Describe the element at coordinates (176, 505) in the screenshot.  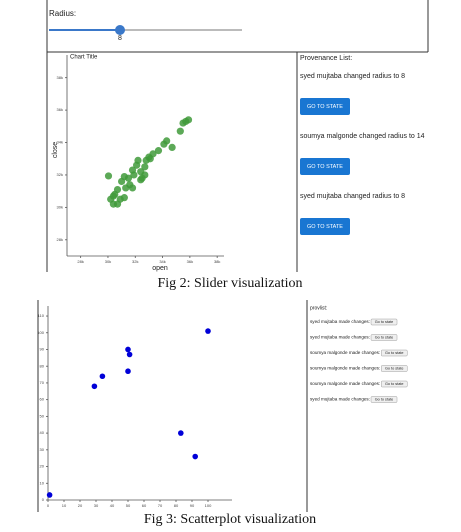
I see `x-tick-label: 80` at that location.